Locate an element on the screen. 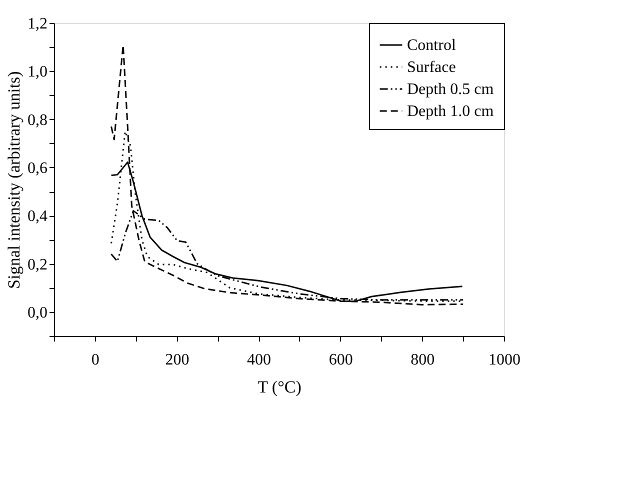  x-tick-label: 0 is located at coordinates (95, 360).